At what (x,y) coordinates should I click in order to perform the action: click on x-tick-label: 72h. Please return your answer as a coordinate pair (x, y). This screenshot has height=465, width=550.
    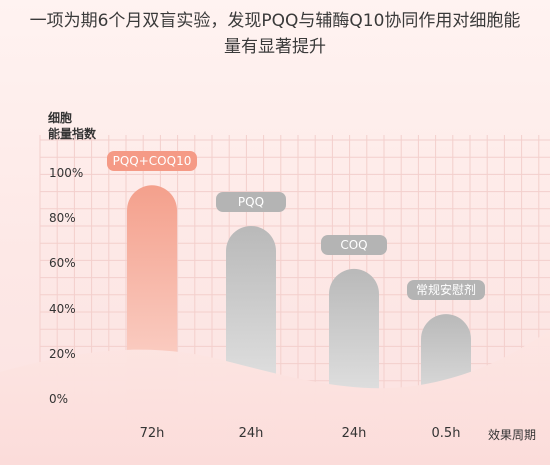
    Looking at the image, I should click on (152, 433).